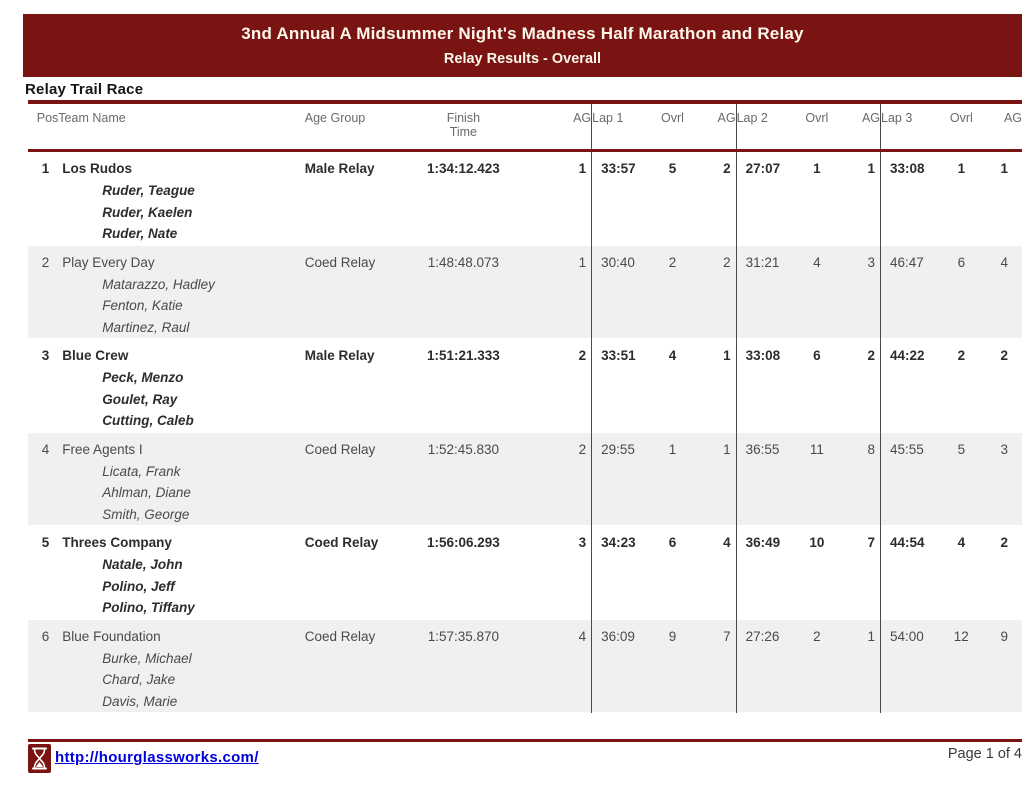  Describe the element at coordinates (463, 168) in the screenshot. I see `team-finish-time: 1:34:12.423` at that location.